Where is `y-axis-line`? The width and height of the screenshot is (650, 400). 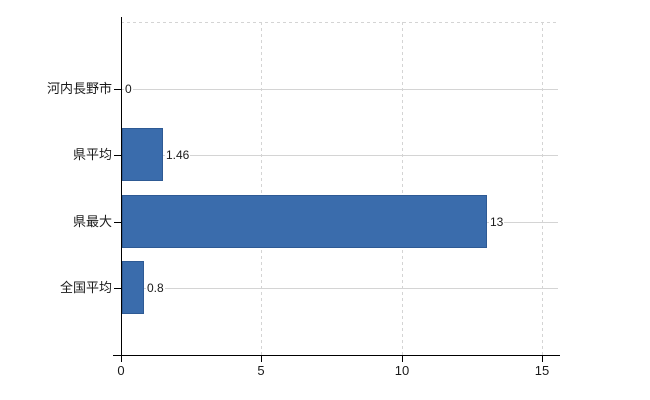
y-axis-line is located at coordinates (121, 186).